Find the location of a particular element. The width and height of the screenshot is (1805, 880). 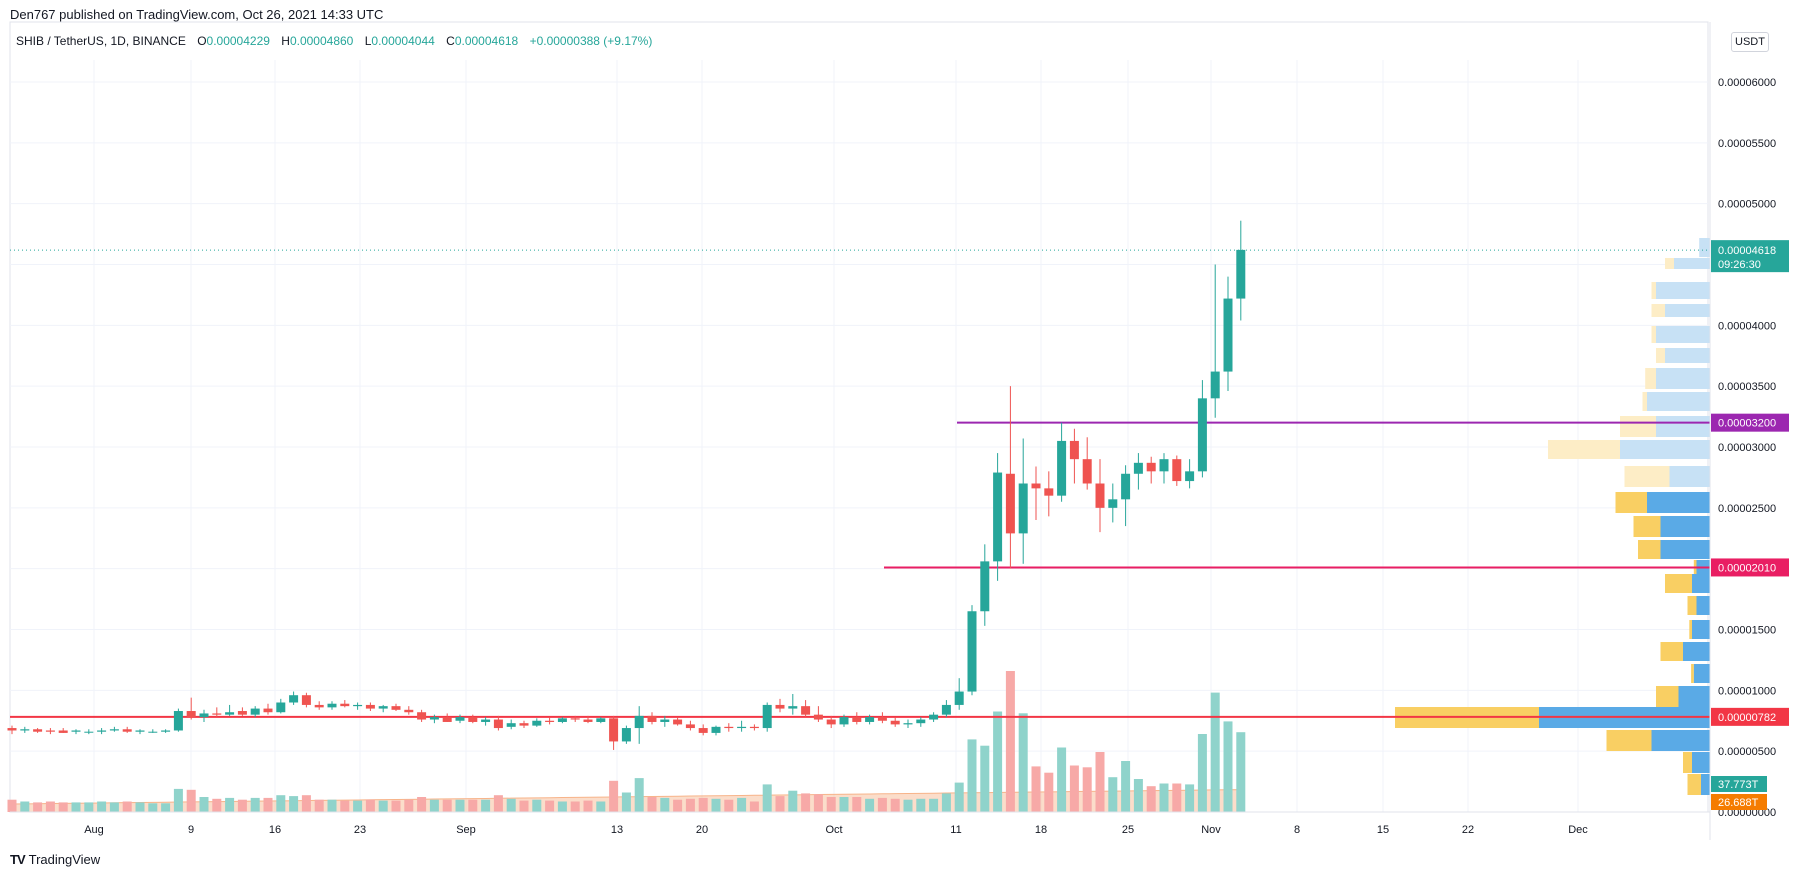

tradingview-brand: TradingView is located at coordinates (64, 859).